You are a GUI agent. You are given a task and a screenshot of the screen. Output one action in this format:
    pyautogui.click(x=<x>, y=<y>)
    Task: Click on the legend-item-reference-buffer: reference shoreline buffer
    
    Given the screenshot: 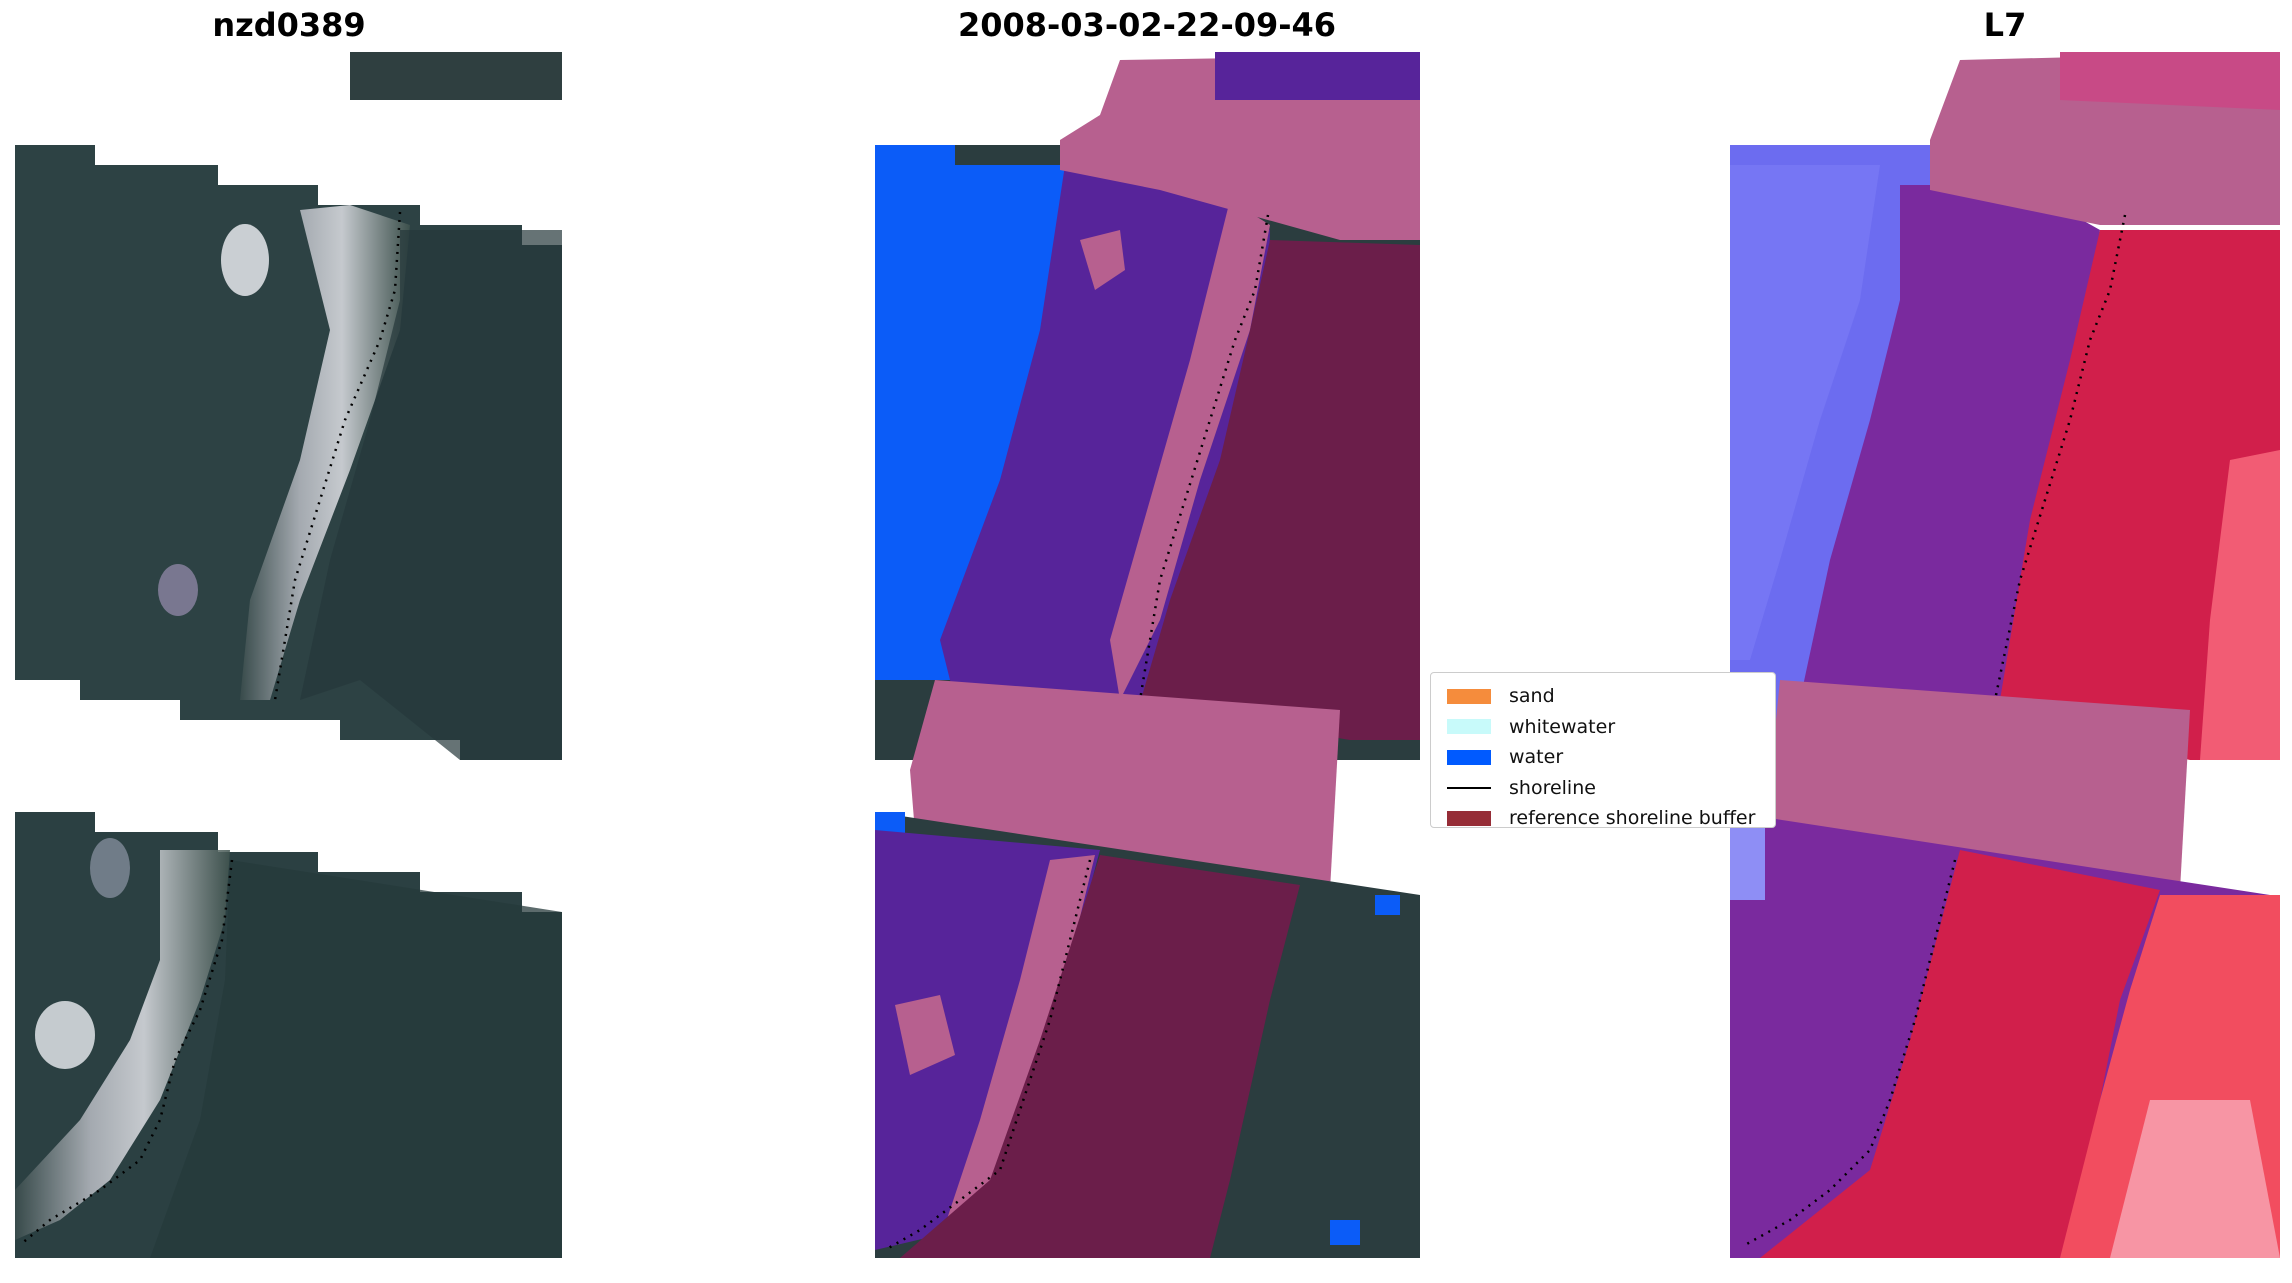 What is the action you would take?
    pyautogui.click(x=1611, y=818)
    